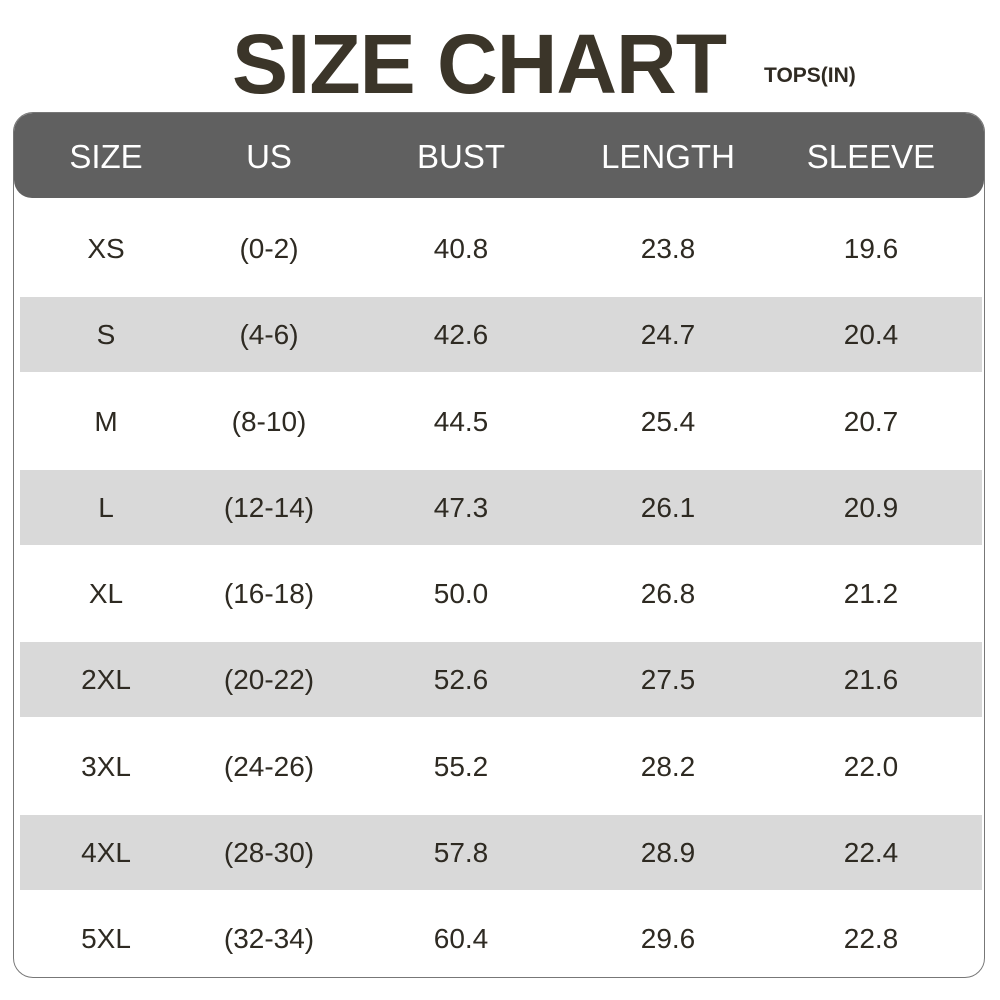  Describe the element at coordinates (461, 938) in the screenshot. I see `cell-bust: 60.4` at that location.